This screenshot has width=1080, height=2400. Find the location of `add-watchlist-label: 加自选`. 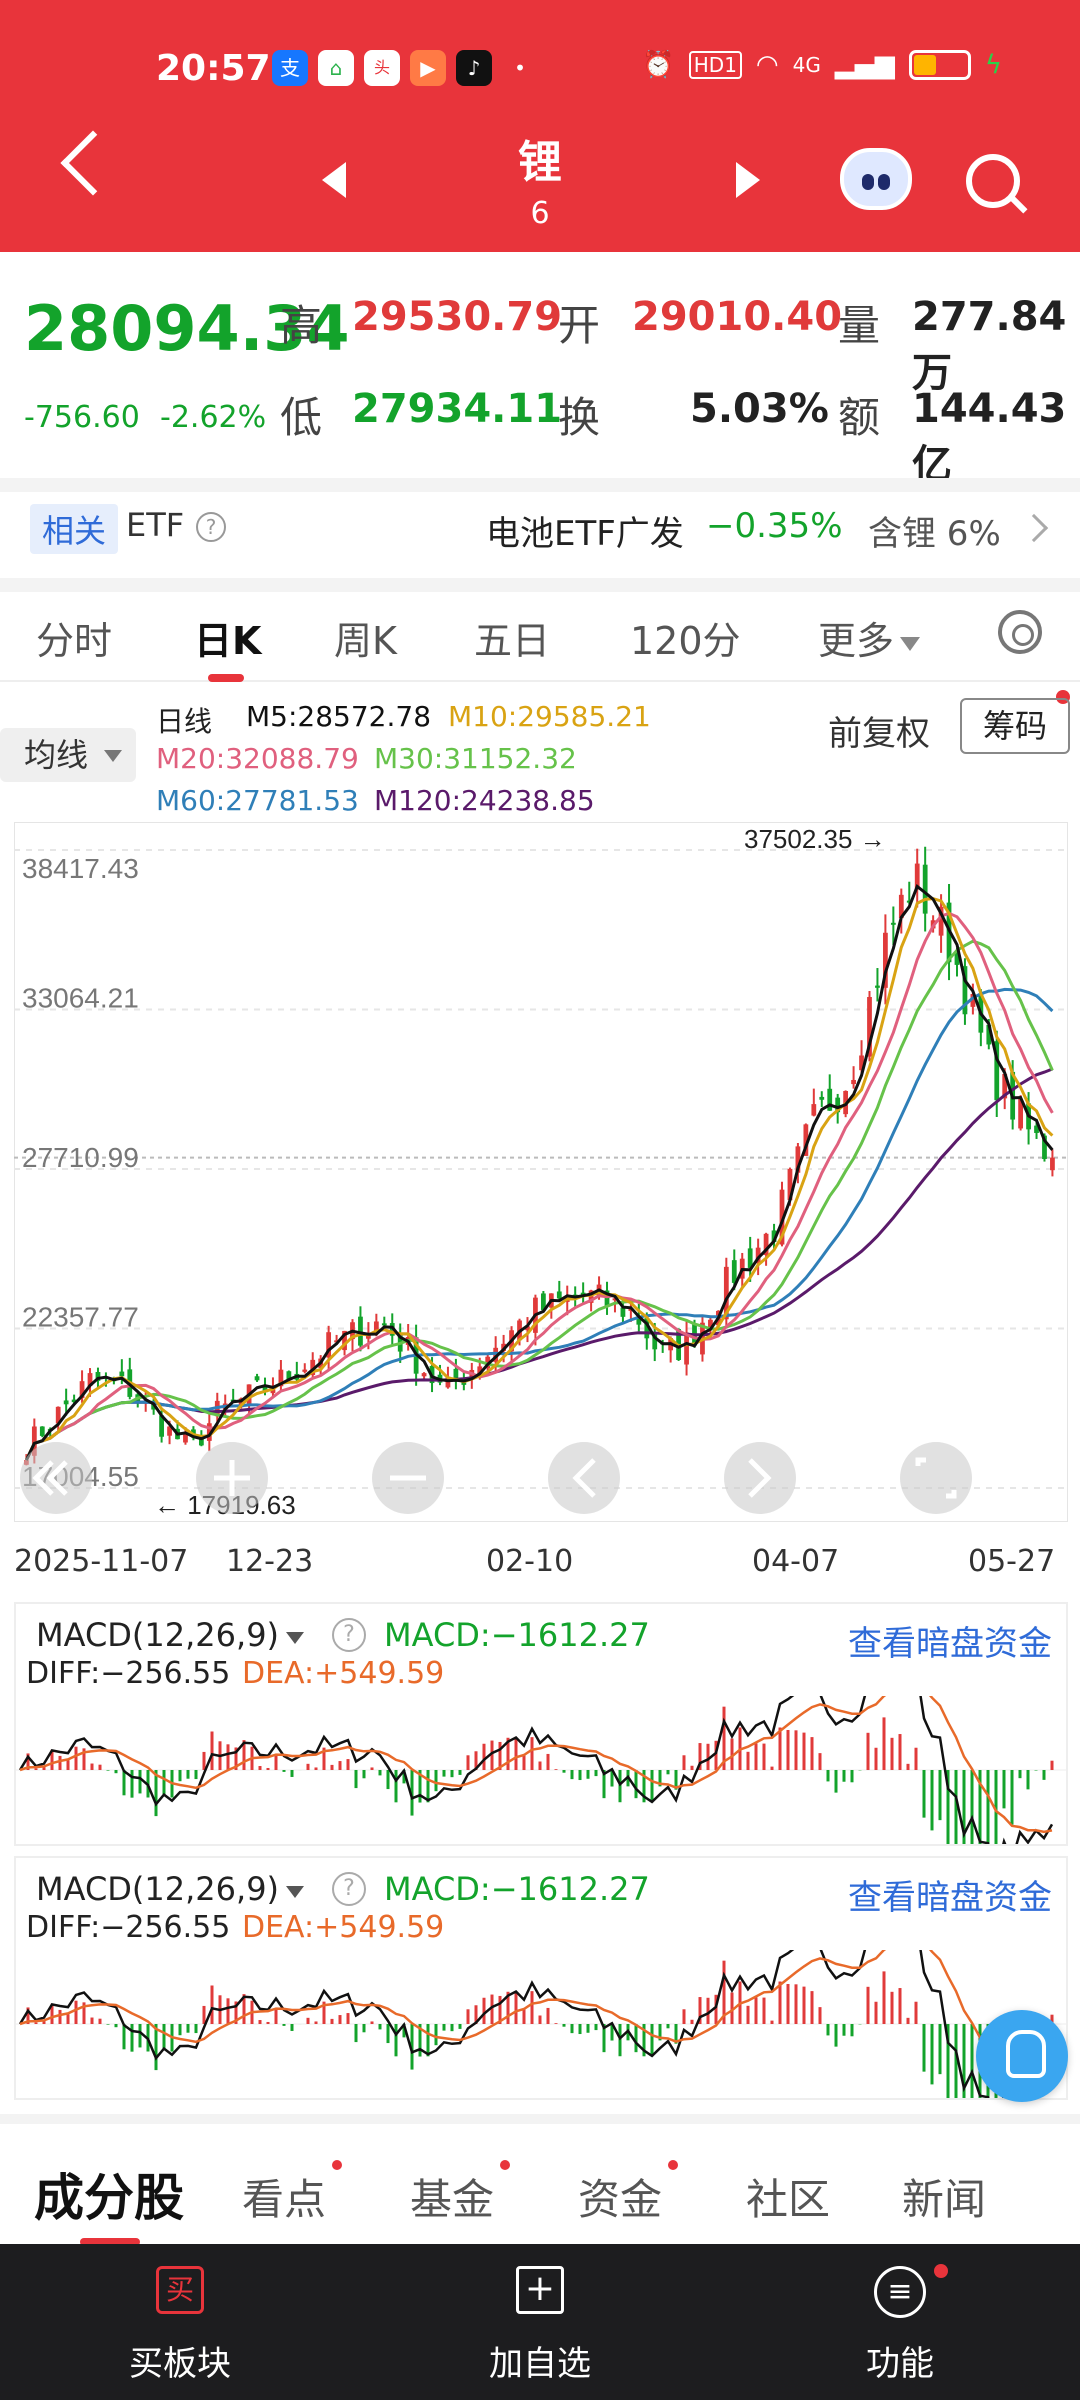

add-watchlist-label: 加自选 is located at coordinates (540, 2364).